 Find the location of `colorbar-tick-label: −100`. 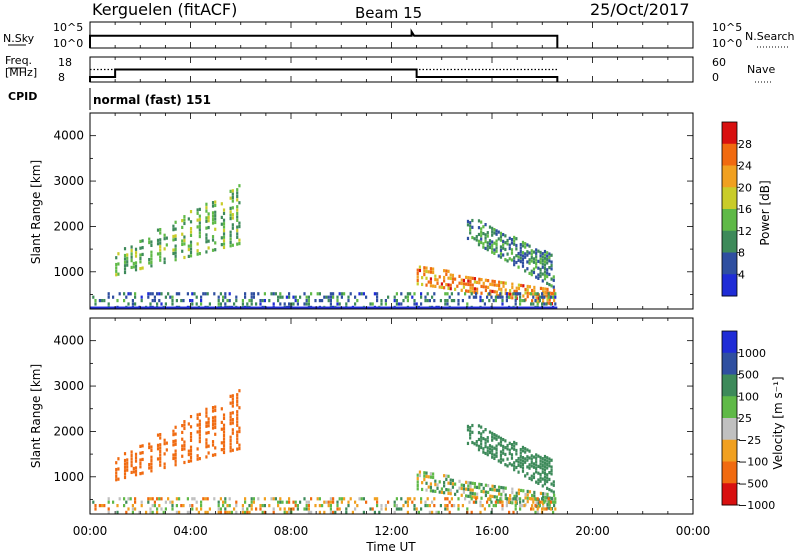

colorbar-tick-label: −100 is located at coordinates (753, 462).